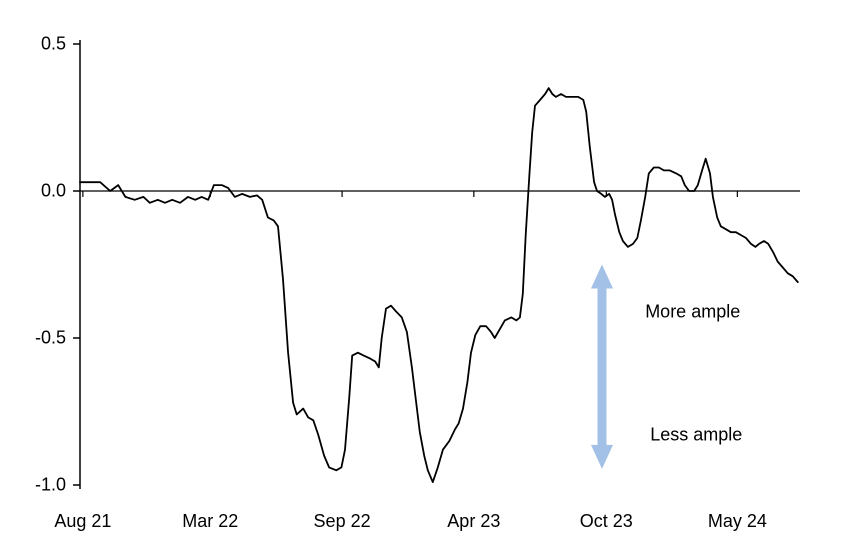 Image resolution: width=852 pixels, height=539 pixels. What do you see at coordinates (602, 276) in the screenshot?
I see `ample-arrow-head-up-icon` at bounding box center [602, 276].